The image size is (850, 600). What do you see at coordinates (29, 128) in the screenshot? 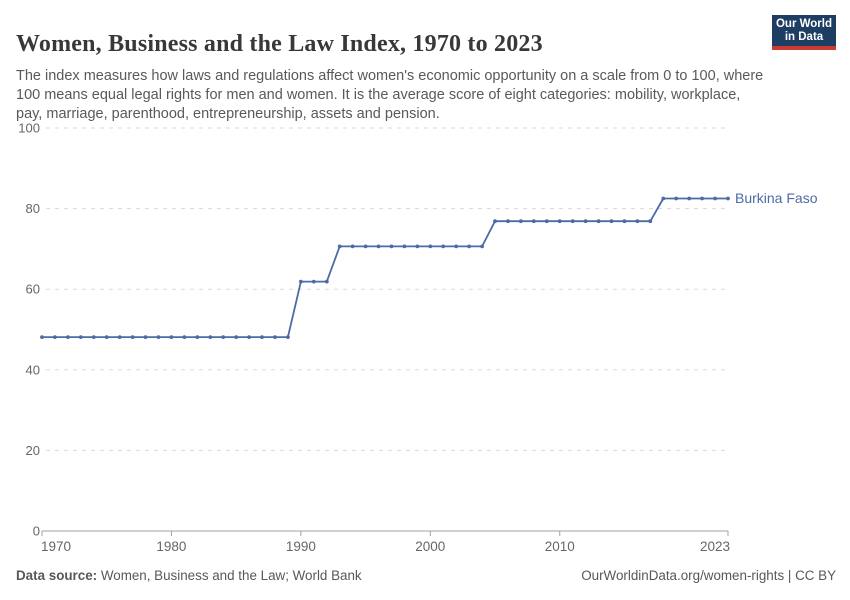
I see `y-tick-label: 100` at bounding box center [29, 128].